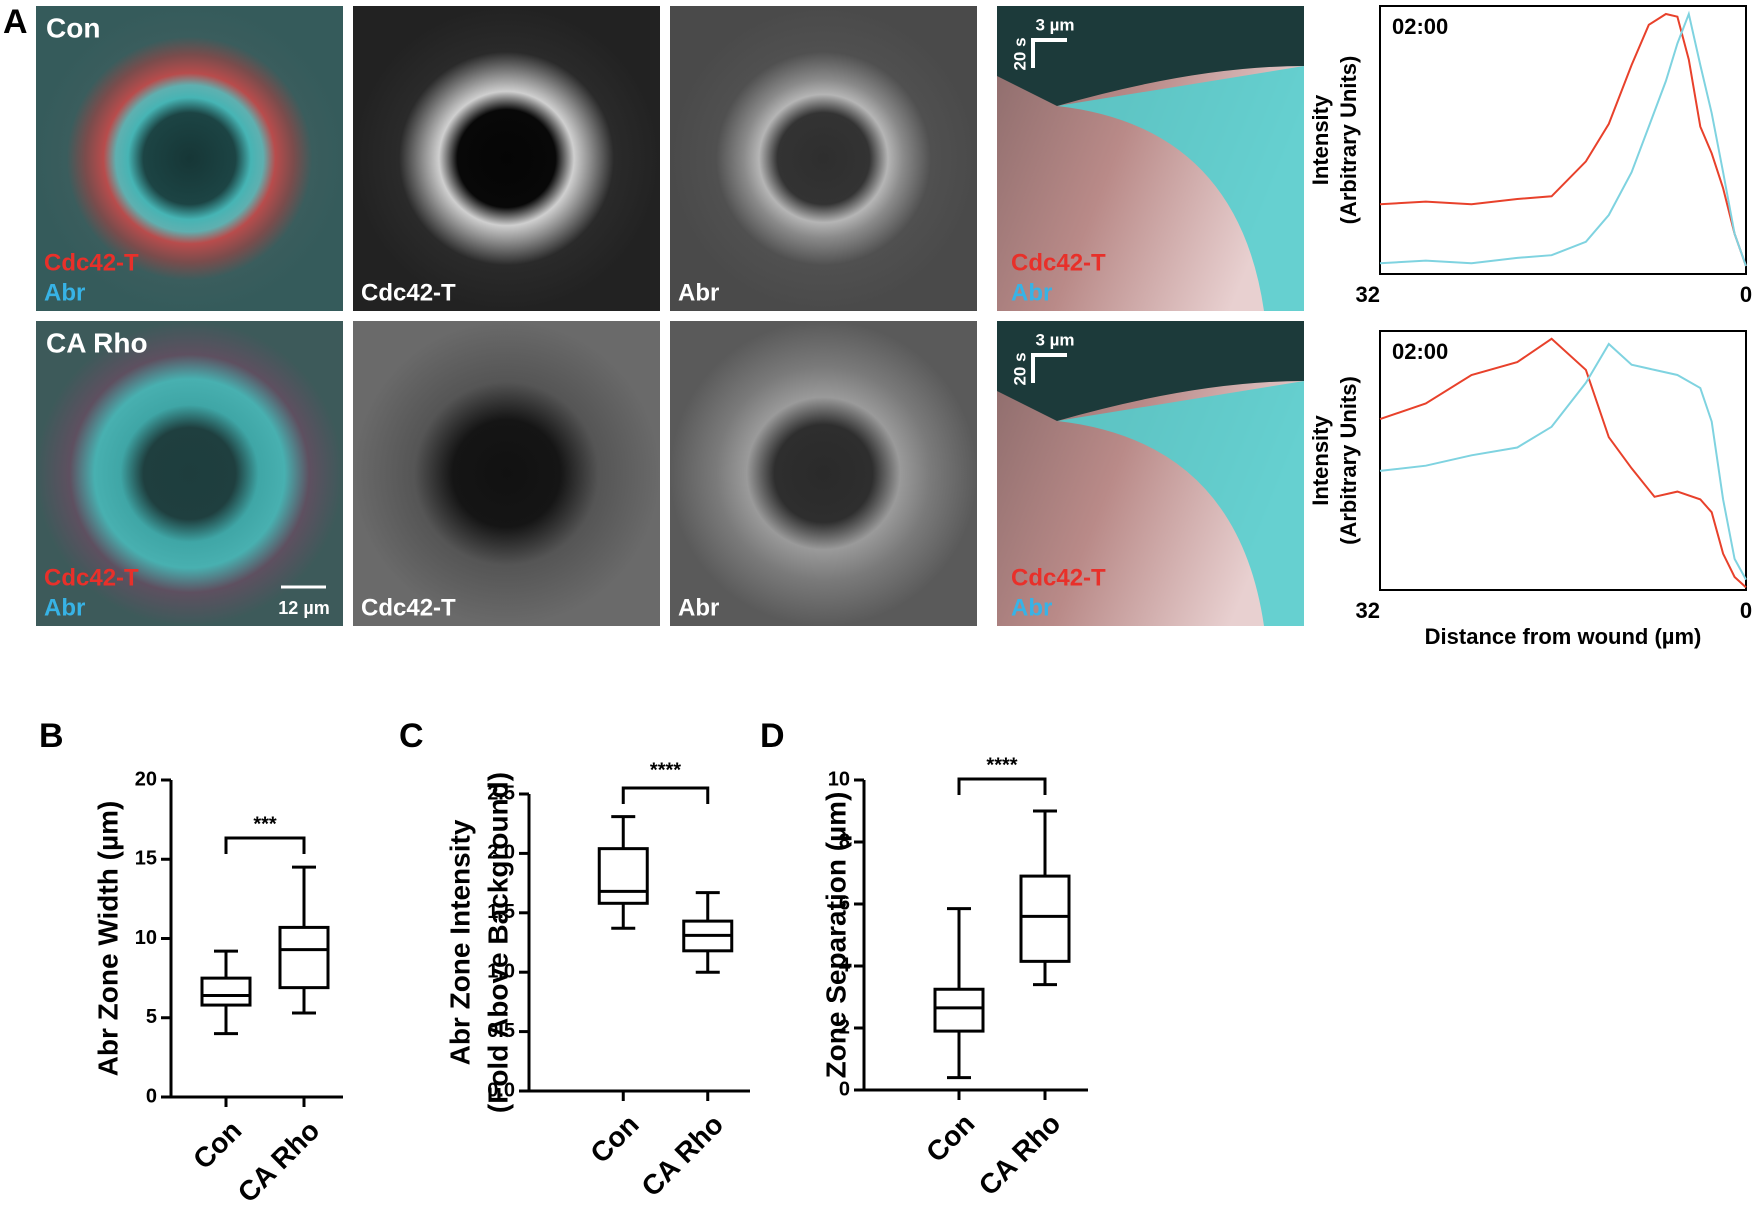 The height and width of the screenshot is (1221, 1753). What do you see at coordinates (303, 608) in the screenshot?
I see `scale-label: 12 µm` at bounding box center [303, 608].